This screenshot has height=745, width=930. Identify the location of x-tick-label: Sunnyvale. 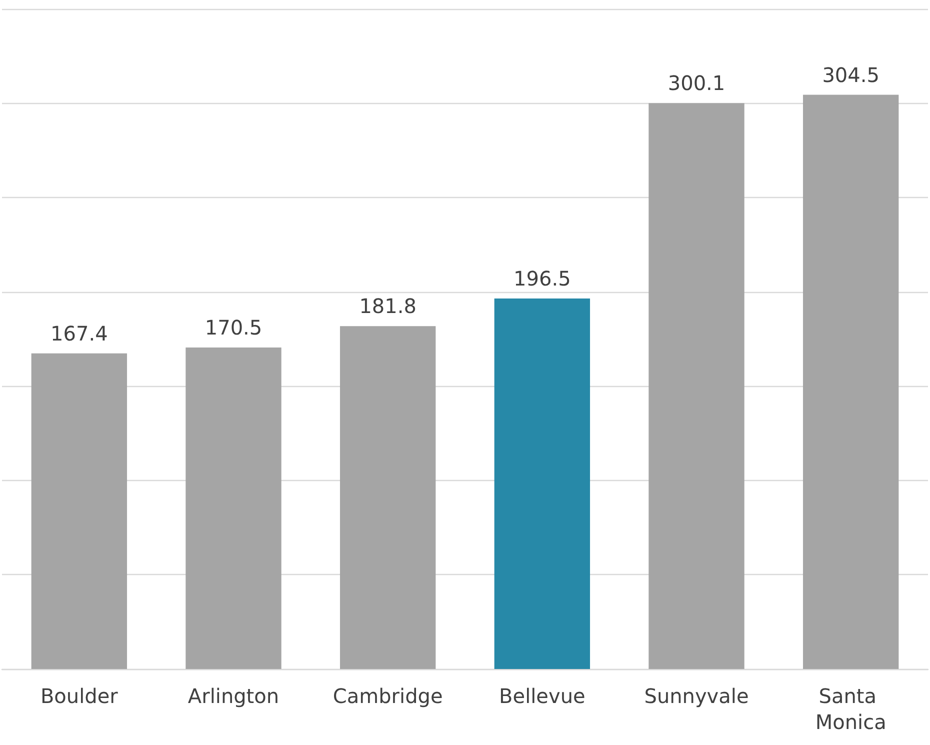
(696, 696).